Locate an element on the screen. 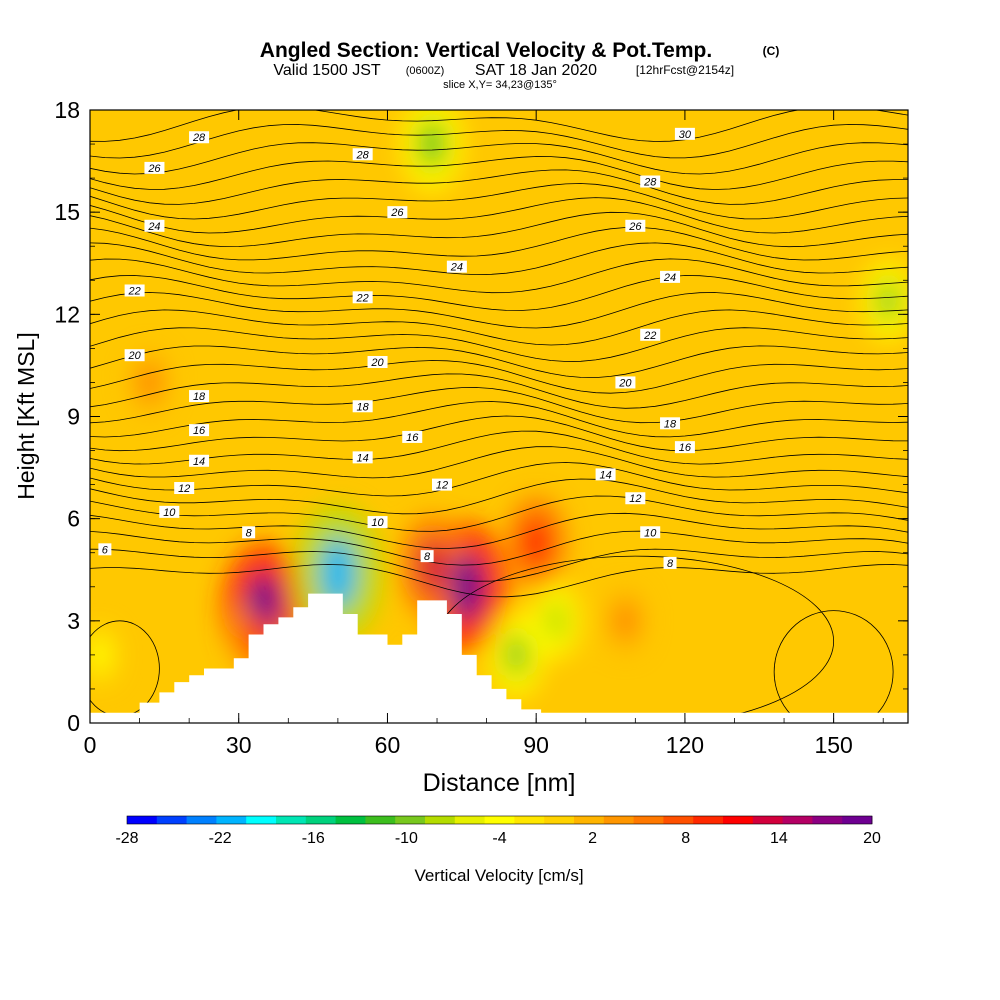  colorbar-tick-label: 14 is located at coordinates (779, 838).